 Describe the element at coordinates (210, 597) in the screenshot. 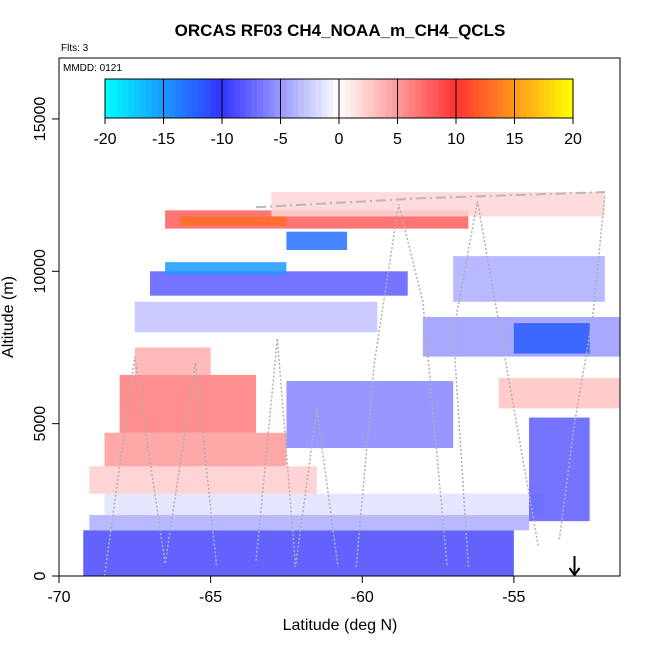

I see `x-tick-label: -65` at that location.